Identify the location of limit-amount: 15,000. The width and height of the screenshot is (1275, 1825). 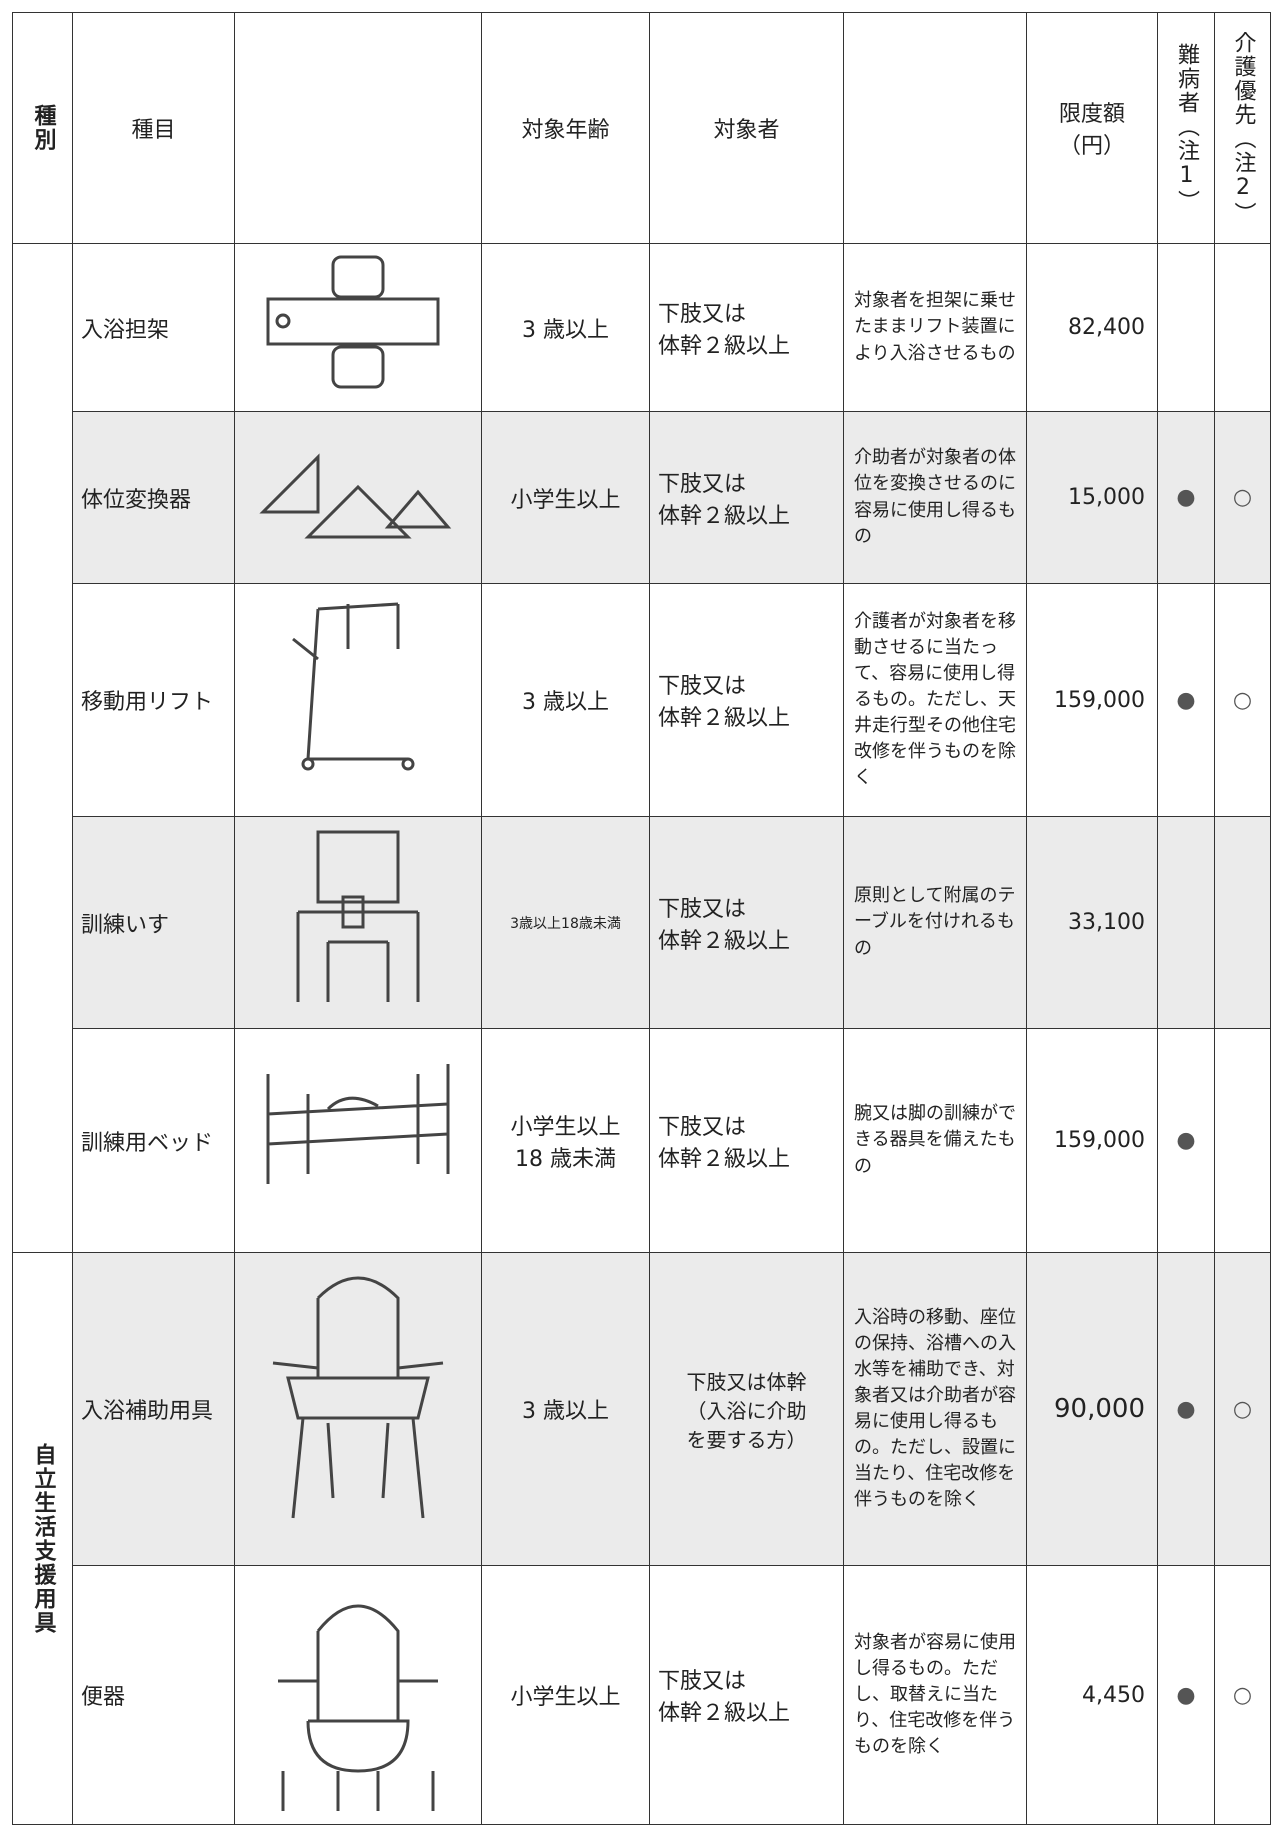
(1092, 497).